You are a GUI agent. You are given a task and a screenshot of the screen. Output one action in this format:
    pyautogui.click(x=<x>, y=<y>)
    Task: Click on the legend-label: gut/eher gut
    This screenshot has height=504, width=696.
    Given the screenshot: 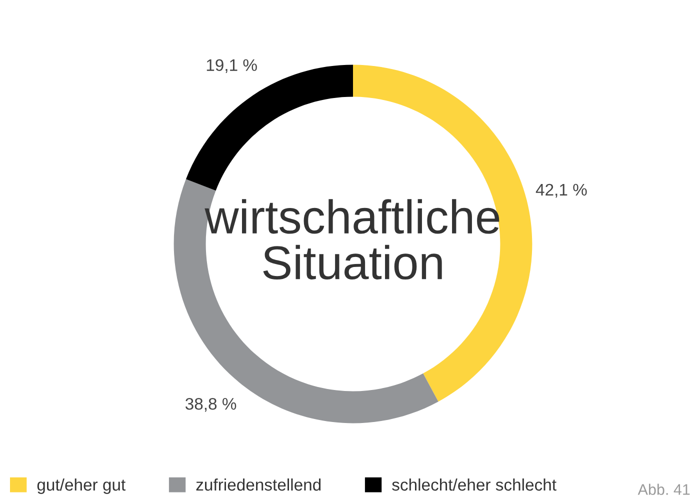 What is the action you would take?
    pyautogui.click(x=81, y=486)
    